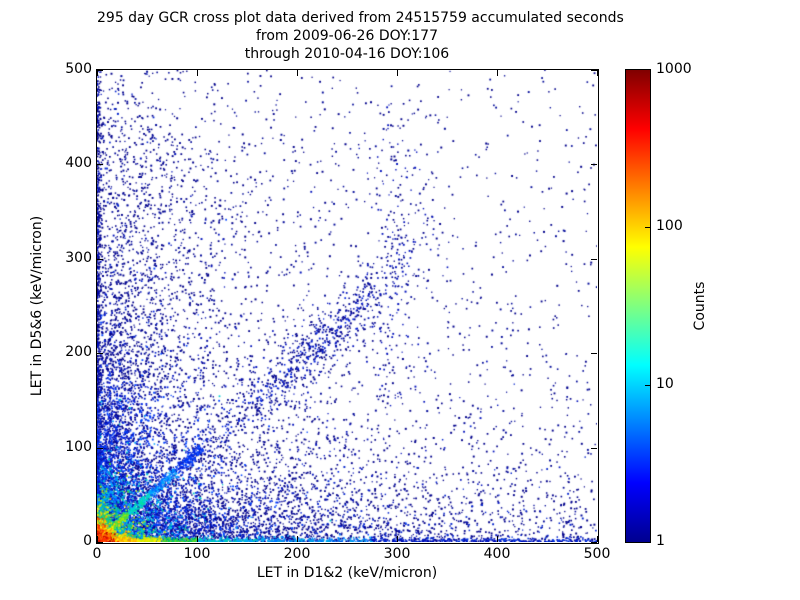 Image resolution: width=800 pixels, height=600 pixels. What do you see at coordinates (78, 257) in the screenshot?
I see `y-tick-label: 300` at bounding box center [78, 257].